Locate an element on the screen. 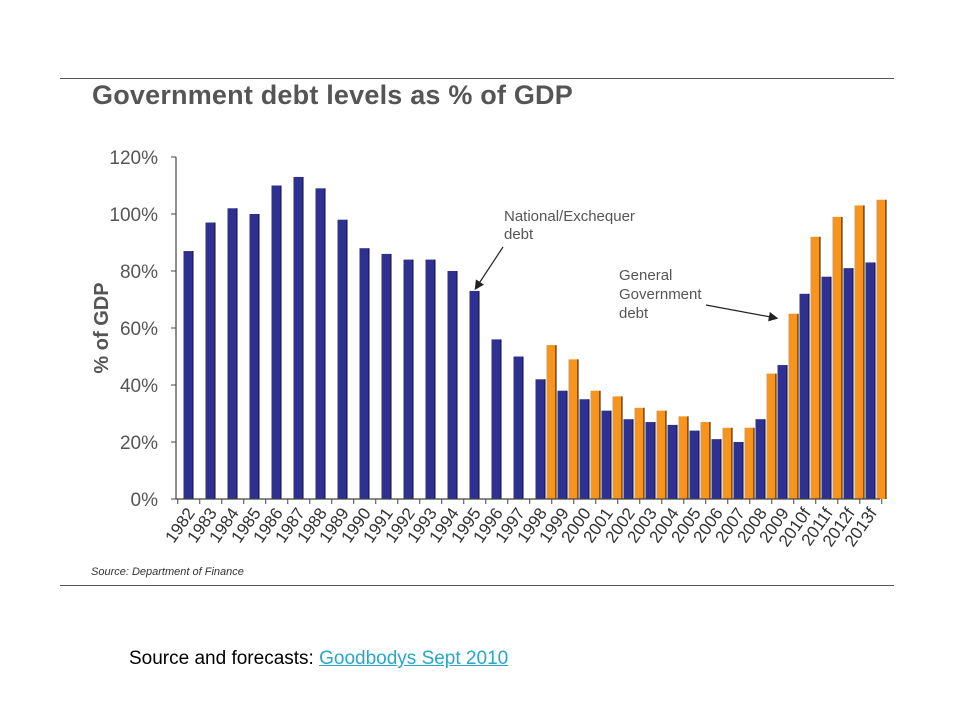 The height and width of the screenshot is (720, 960). y-tick-label: 0% is located at coordinates (145, 500).